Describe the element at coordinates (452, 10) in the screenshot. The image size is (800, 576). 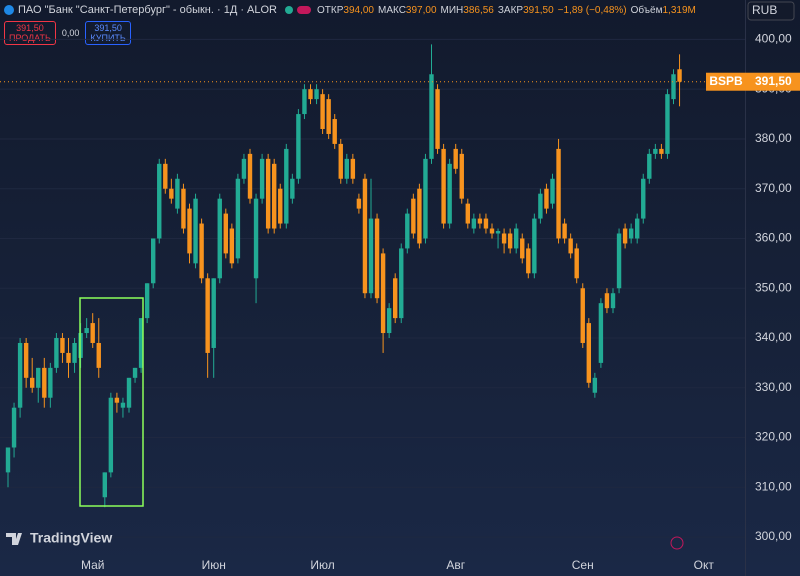
I see `stat-label: МИН` at that location.